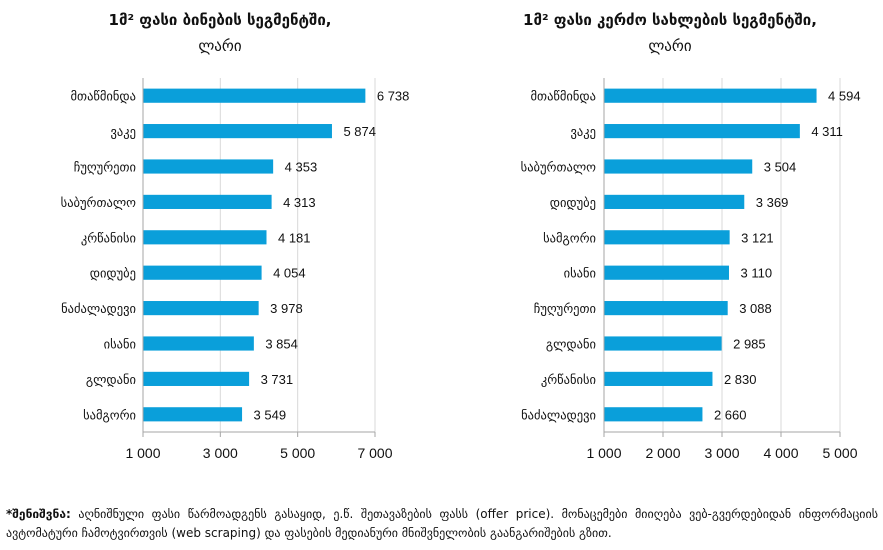 This screenshot has height=550, width=883. I want to click on value-label: 2 985, so click(749, 344).